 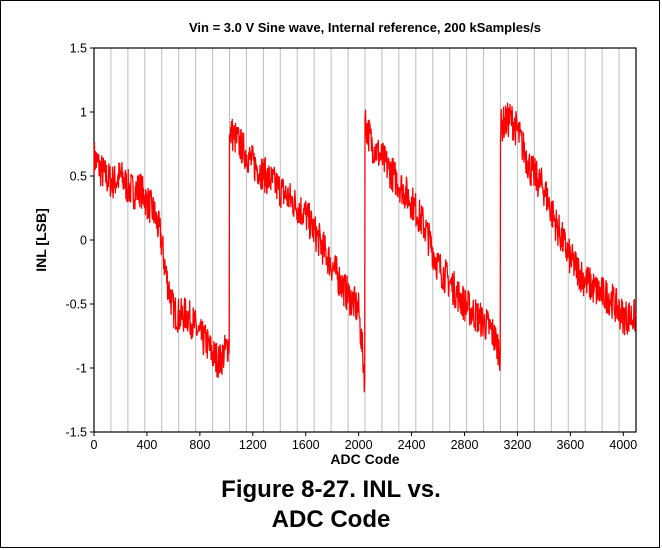 What do you see at coordinates (78, 49) in the screenshot?
I see `y-tick-label: 1.5` at bounding box center [78, 49].